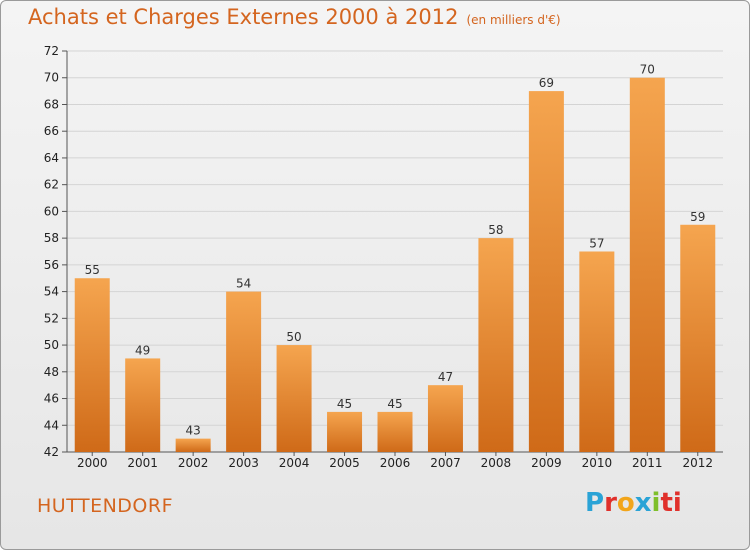  Describe the element at coordinates (142, 463) in the screenshot. I see `x-tick-label: 2001` at that location.